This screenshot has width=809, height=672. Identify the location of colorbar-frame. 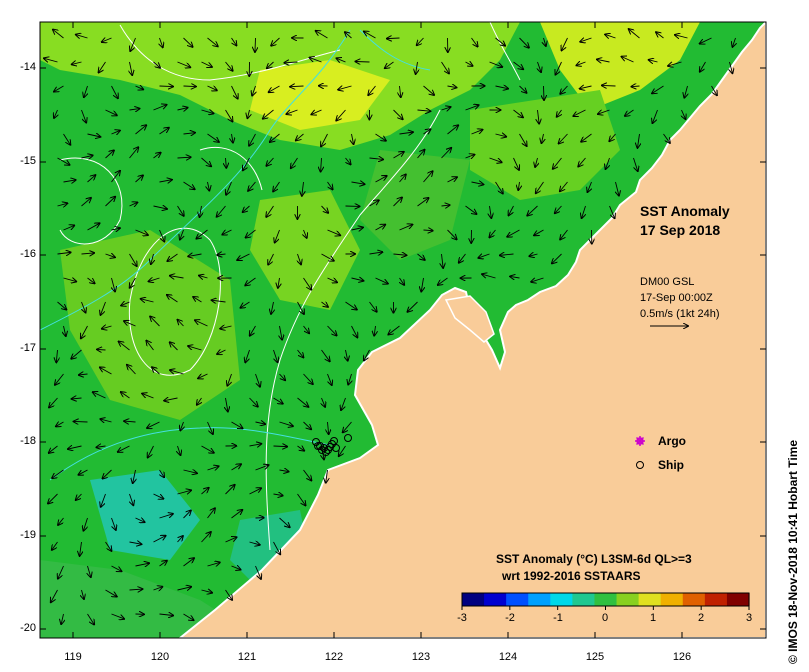
(605, 599).